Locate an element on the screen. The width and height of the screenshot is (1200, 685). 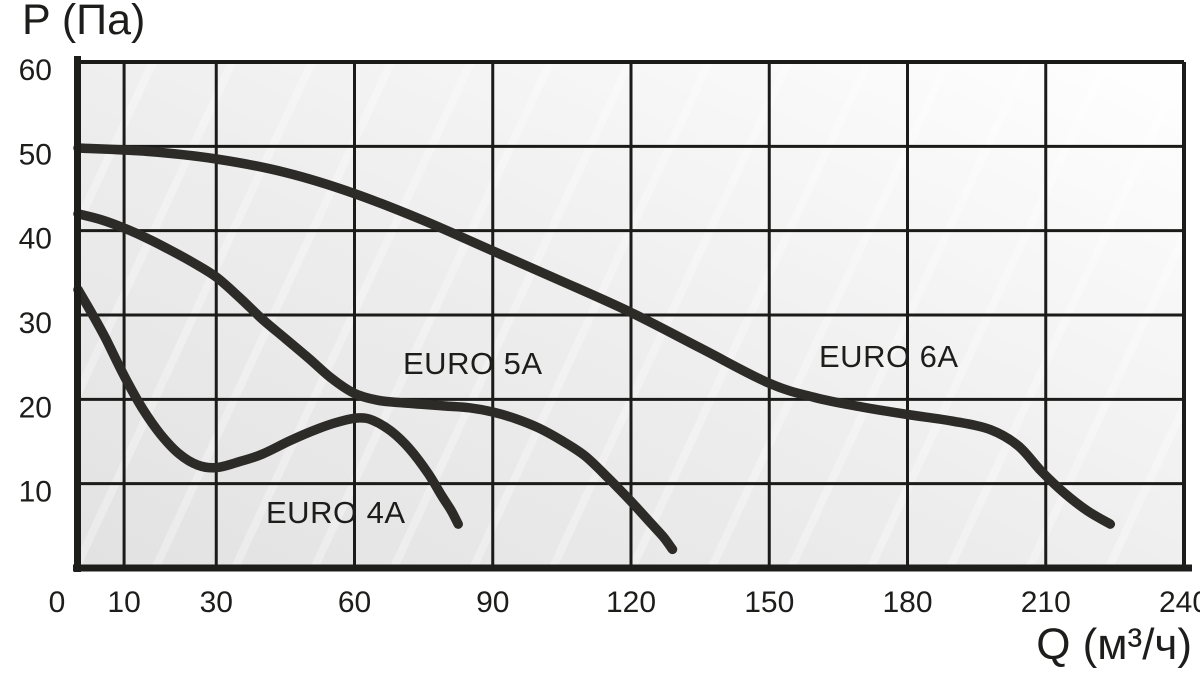
y-tick-label-10: 10 is located at coordinates (35, 492).